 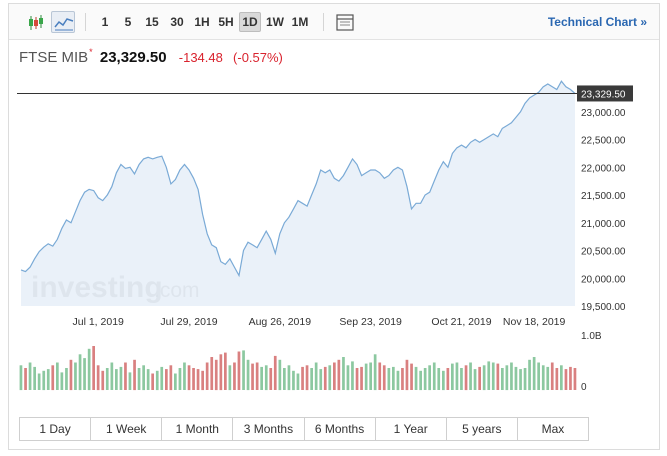 I want to click on interval-1w: 1W, so click(x=275, y=22).